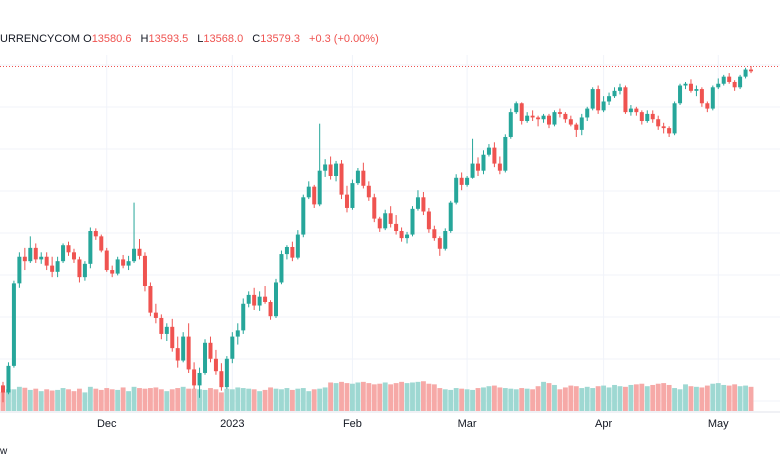 This screenshot has width=780, height=470. Describe the element at coordinates (718, 424) in the screenshot. I see `x-tick-label: May` at that location.